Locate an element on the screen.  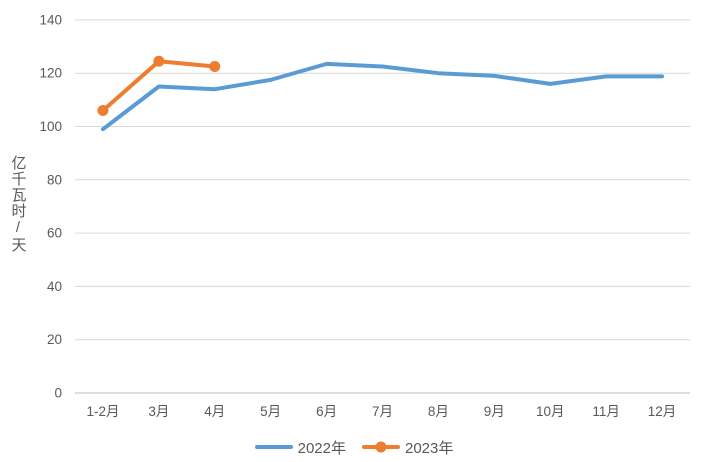
y-axis-title: 亿千瓦时/天 is located at coordinates (18, 204).